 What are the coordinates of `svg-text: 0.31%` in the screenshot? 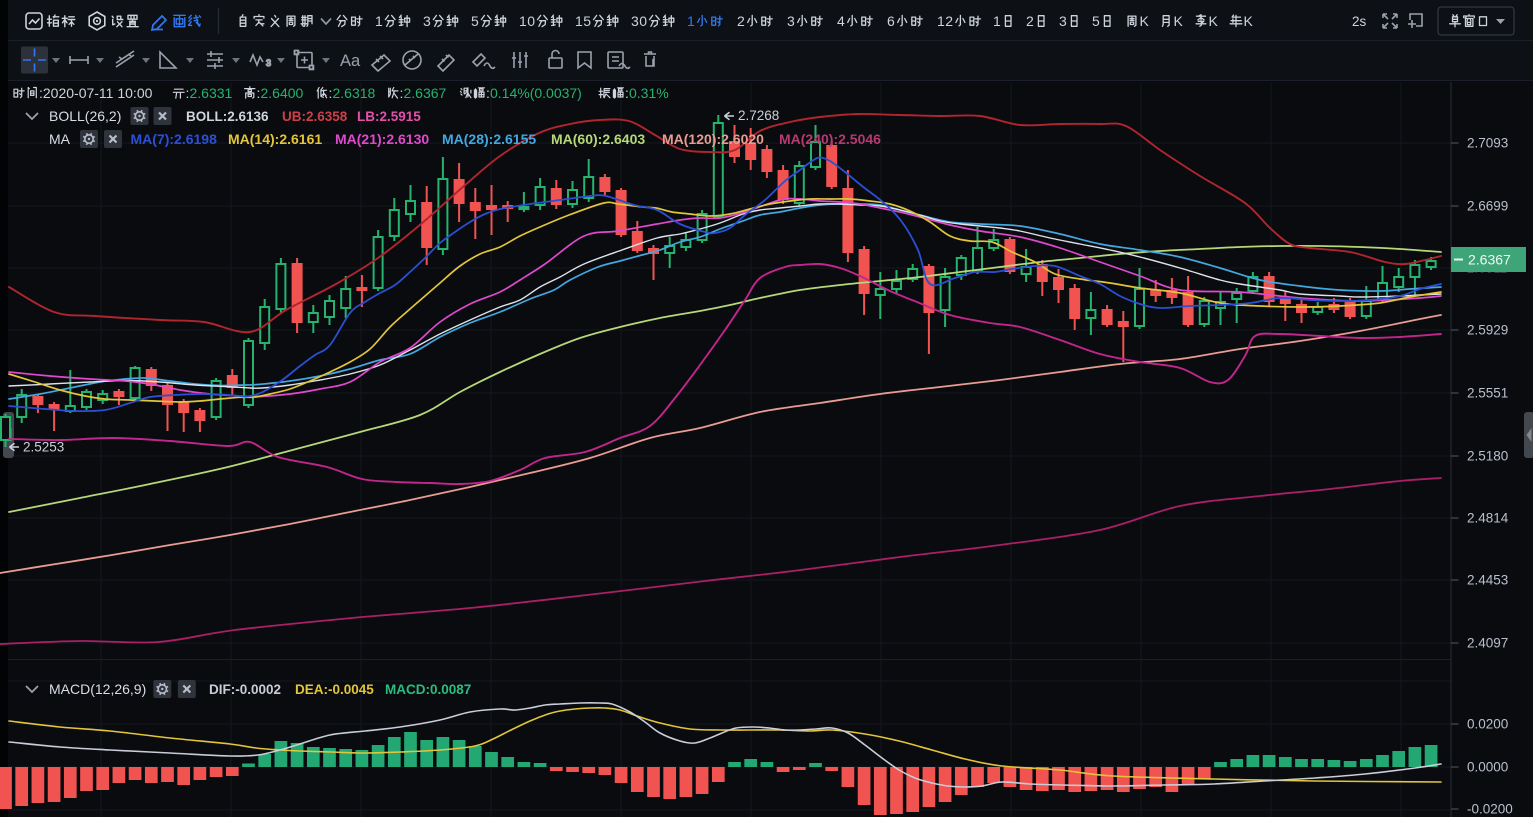 It's located at (649, 93).